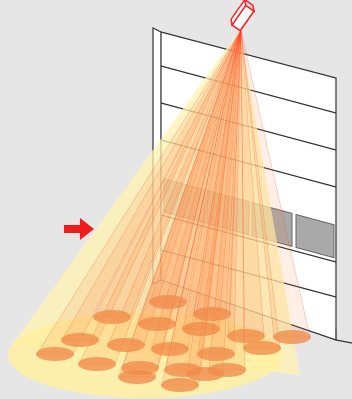  Describe the element at coordinates (315, 236) in the screenshot. I see `door-window` at that location.